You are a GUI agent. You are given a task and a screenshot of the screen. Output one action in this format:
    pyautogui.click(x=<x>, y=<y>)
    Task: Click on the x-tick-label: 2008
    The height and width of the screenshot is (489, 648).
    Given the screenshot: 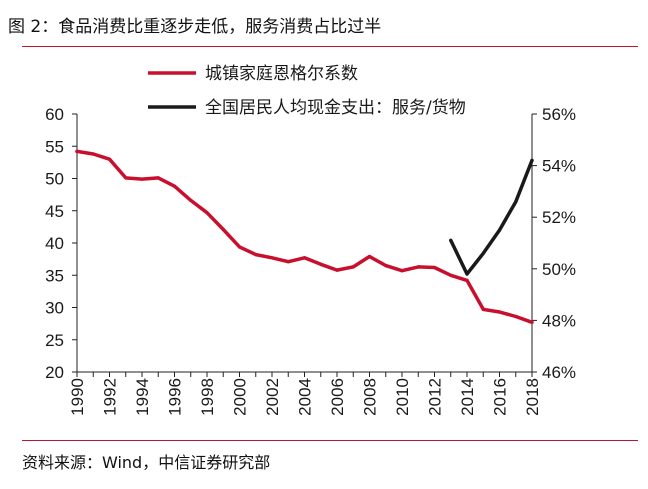 What is the action you would take?
    pyautogui.click(x=370, y=397)
    